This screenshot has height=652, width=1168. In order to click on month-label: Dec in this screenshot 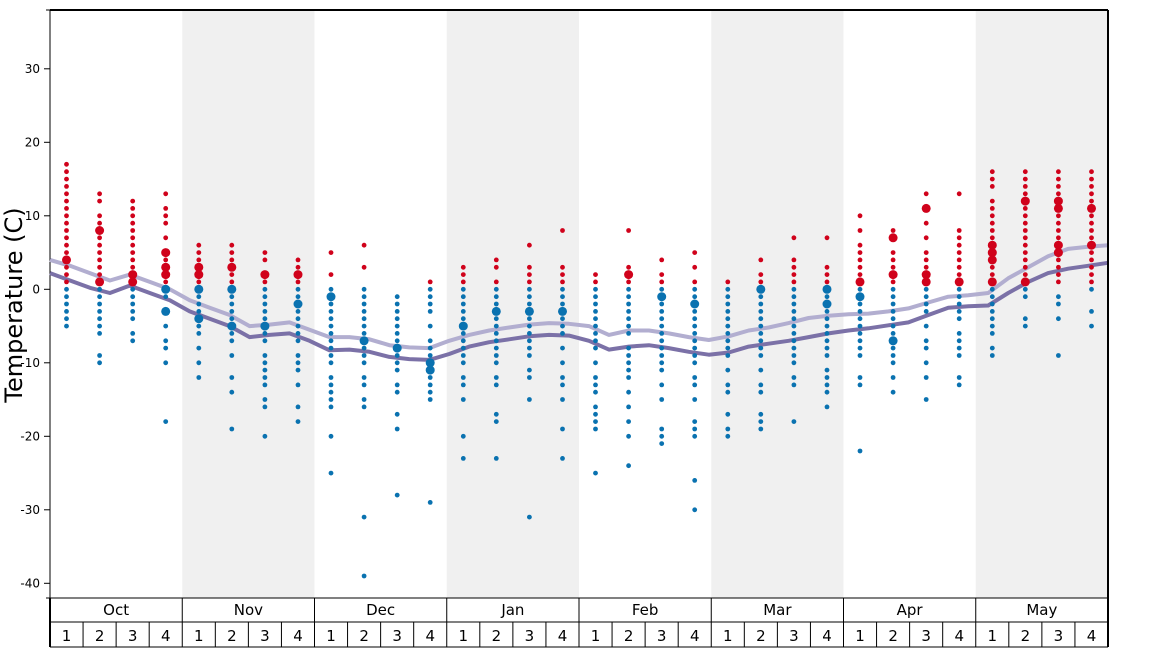, I will do `click(380, 610)`.